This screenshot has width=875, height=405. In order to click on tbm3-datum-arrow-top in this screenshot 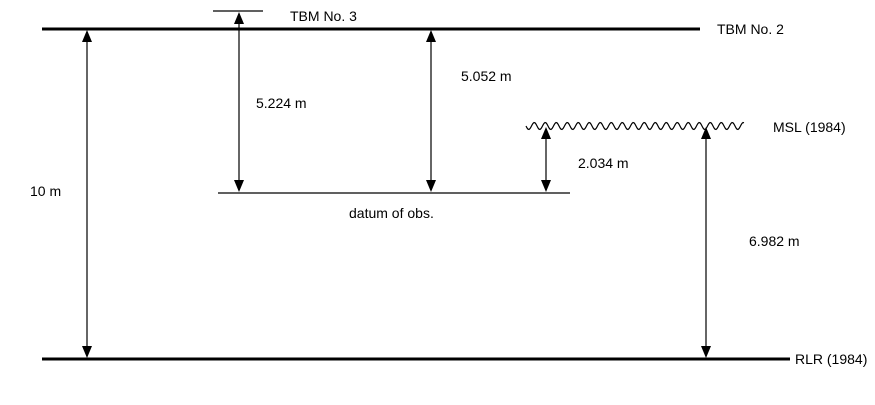, I will do `click(239, 18)`.